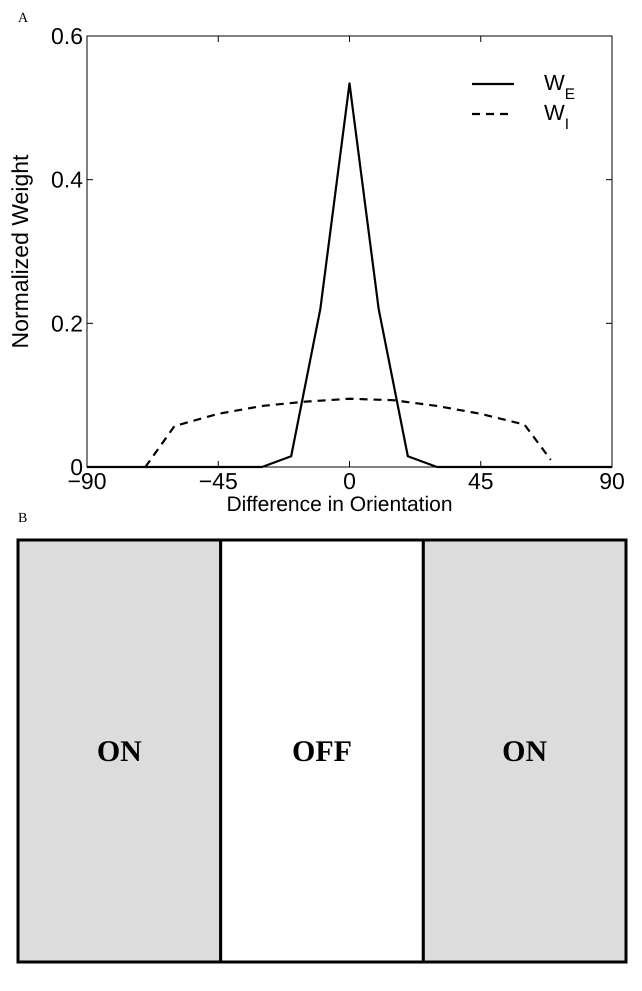 This screenshot has width=642, height=991. Describe the element at coordinates (560, 86) in the screenshot. I see `legend-label: W$_{E}$` at that location.